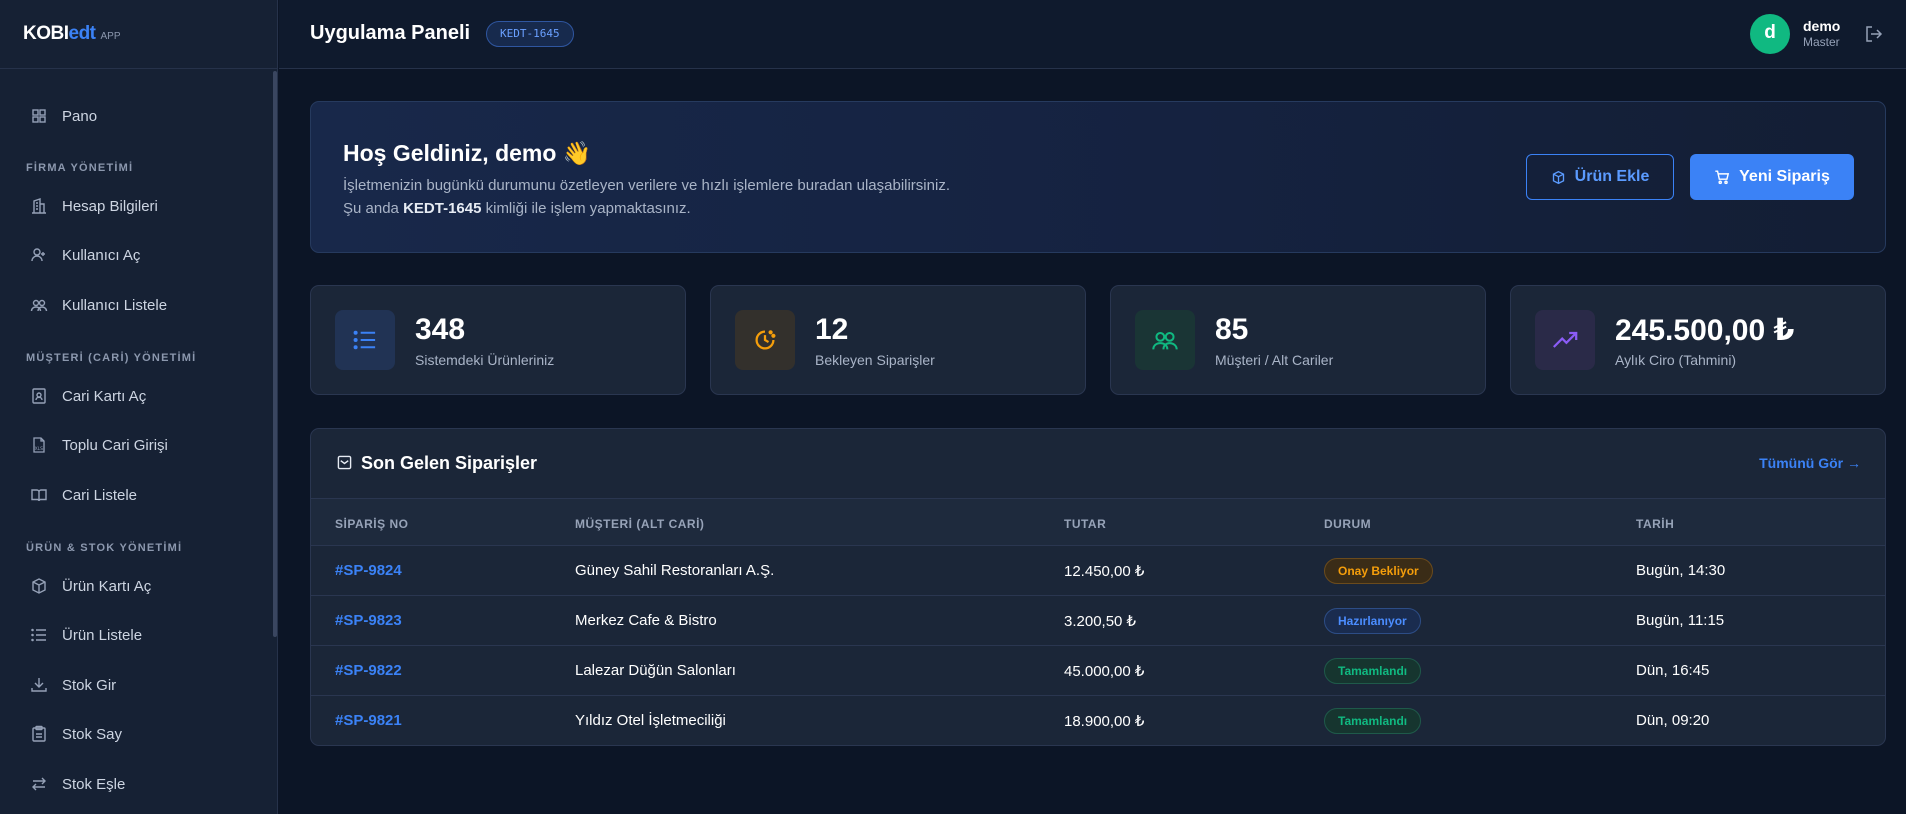 The width and height of the screenshot is (1906, 814). I want to click on sidebar-item-hesap-bilgileri: Hesap Bilgileri, so click(94, 206).